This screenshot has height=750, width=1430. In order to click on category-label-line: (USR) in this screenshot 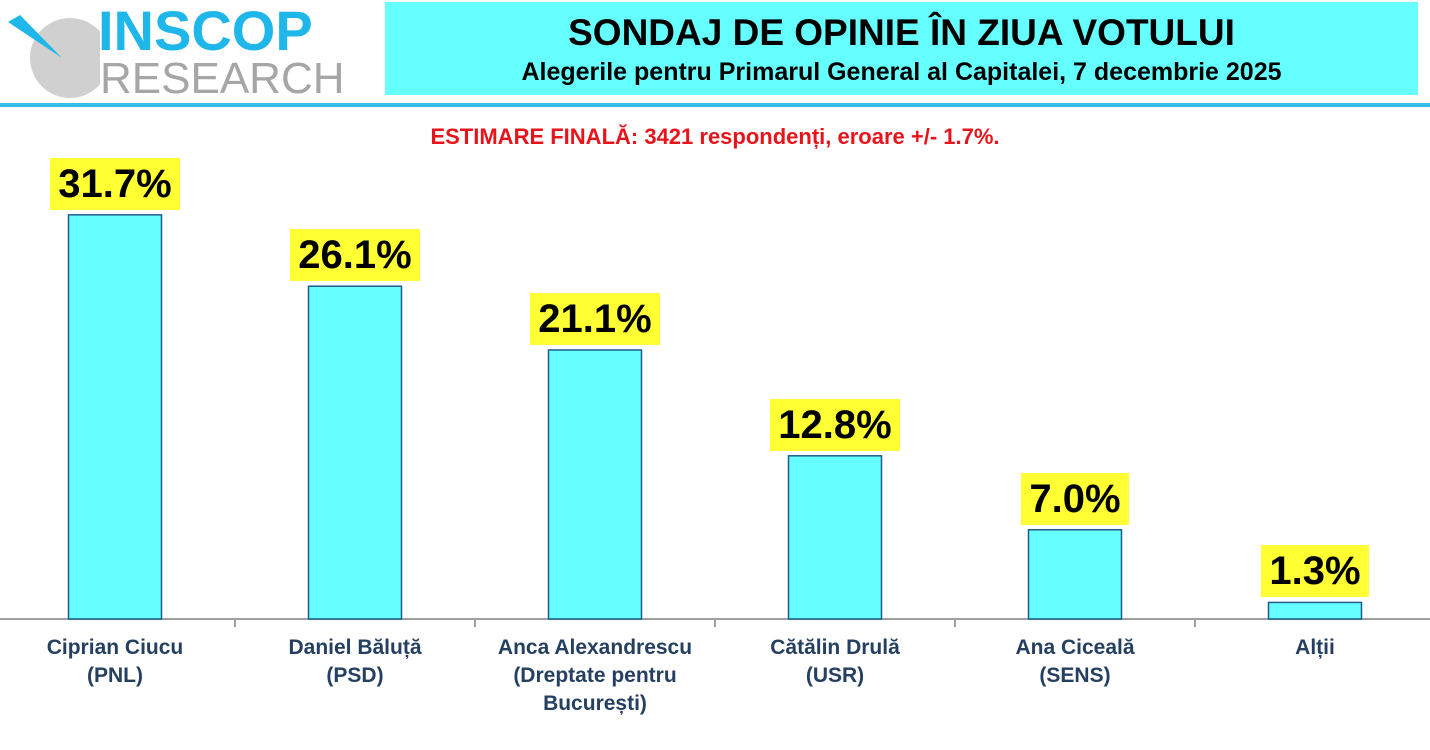, I will do `click(835, 675)`.